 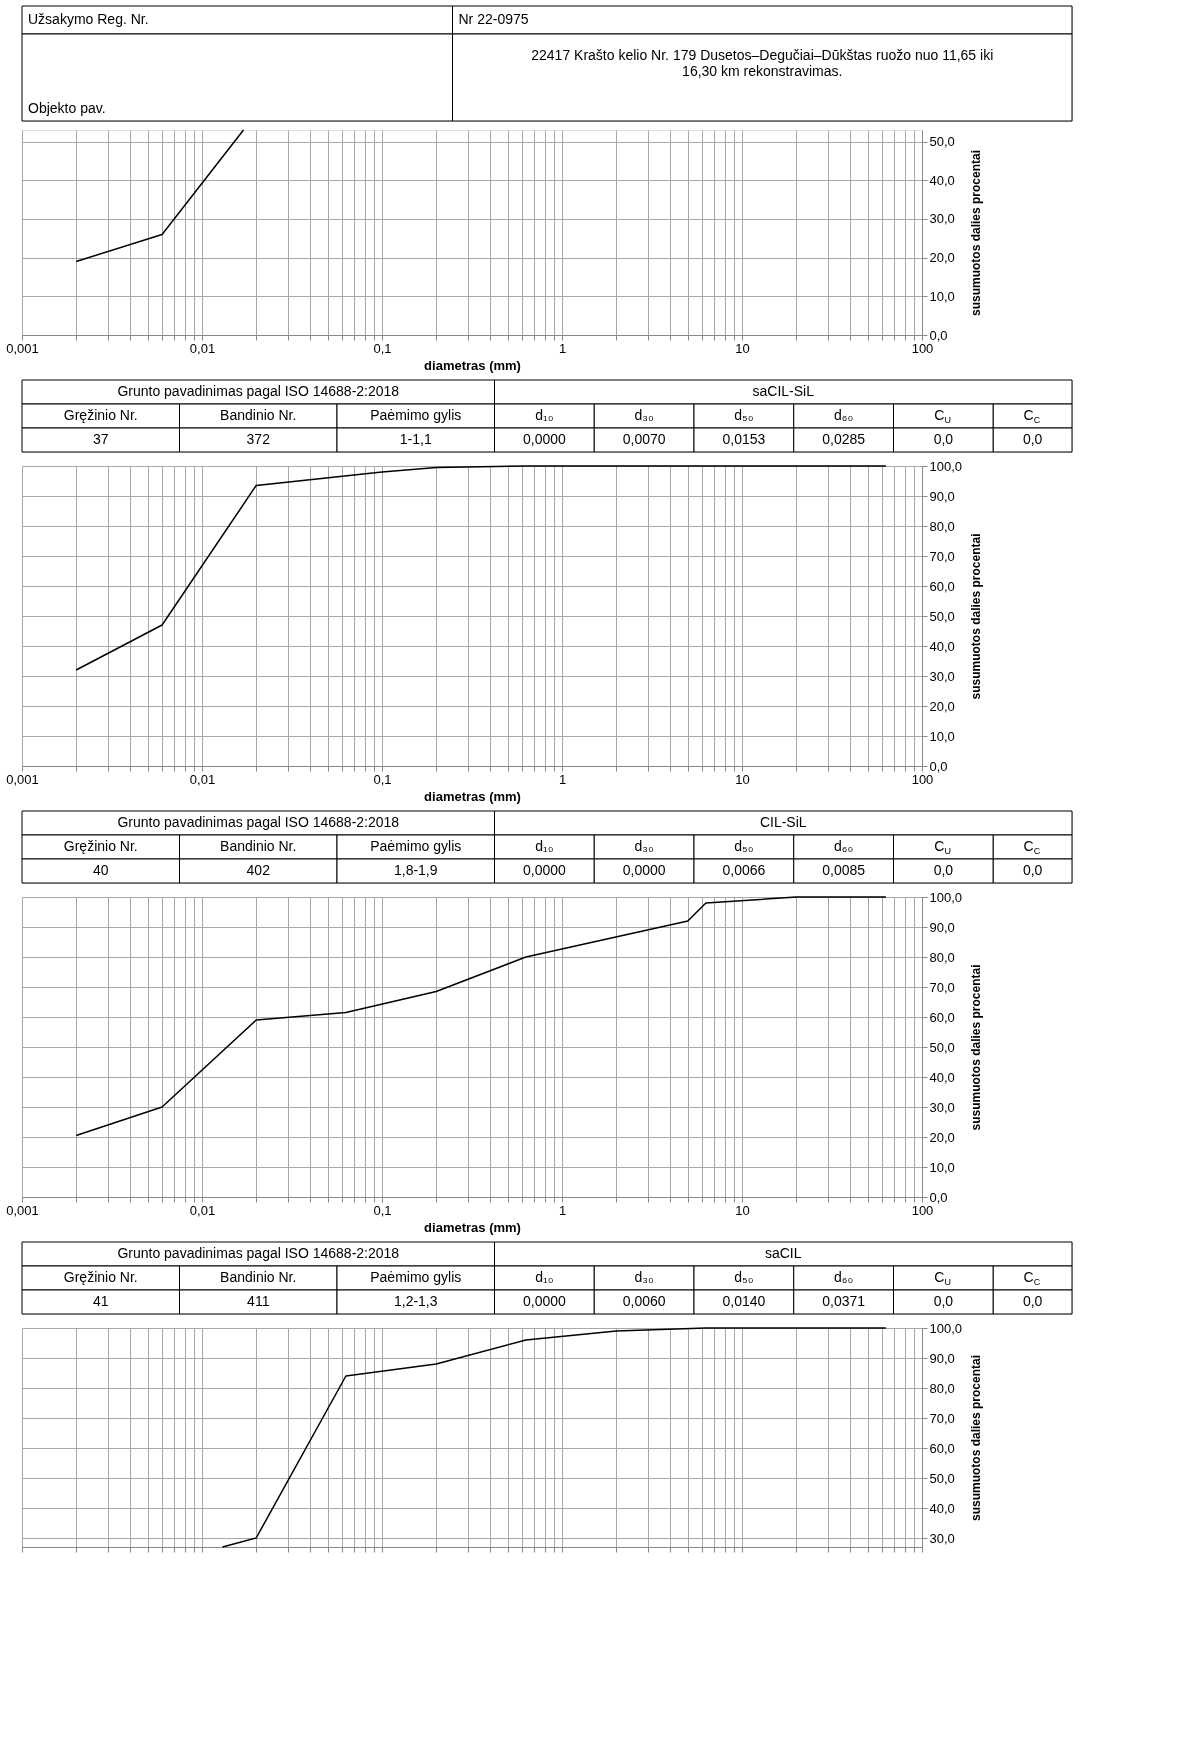 I want to click on text: 411, so click(x=258, y=1301).